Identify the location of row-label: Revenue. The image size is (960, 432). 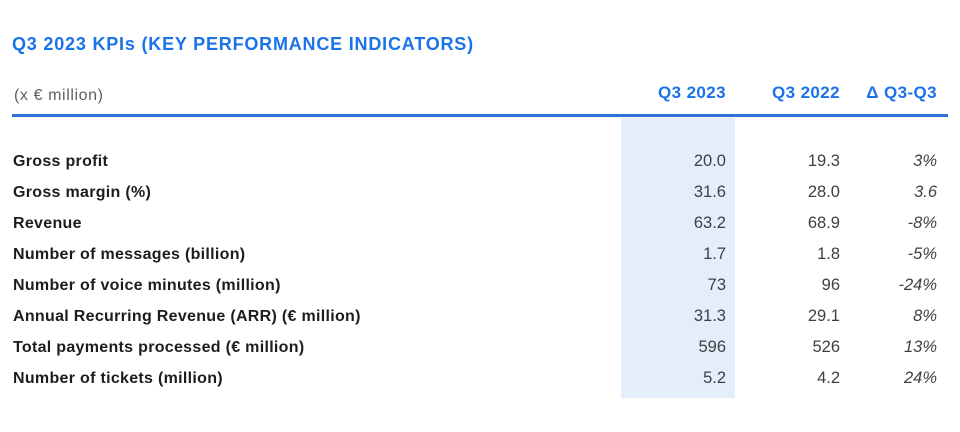
(47, 223).